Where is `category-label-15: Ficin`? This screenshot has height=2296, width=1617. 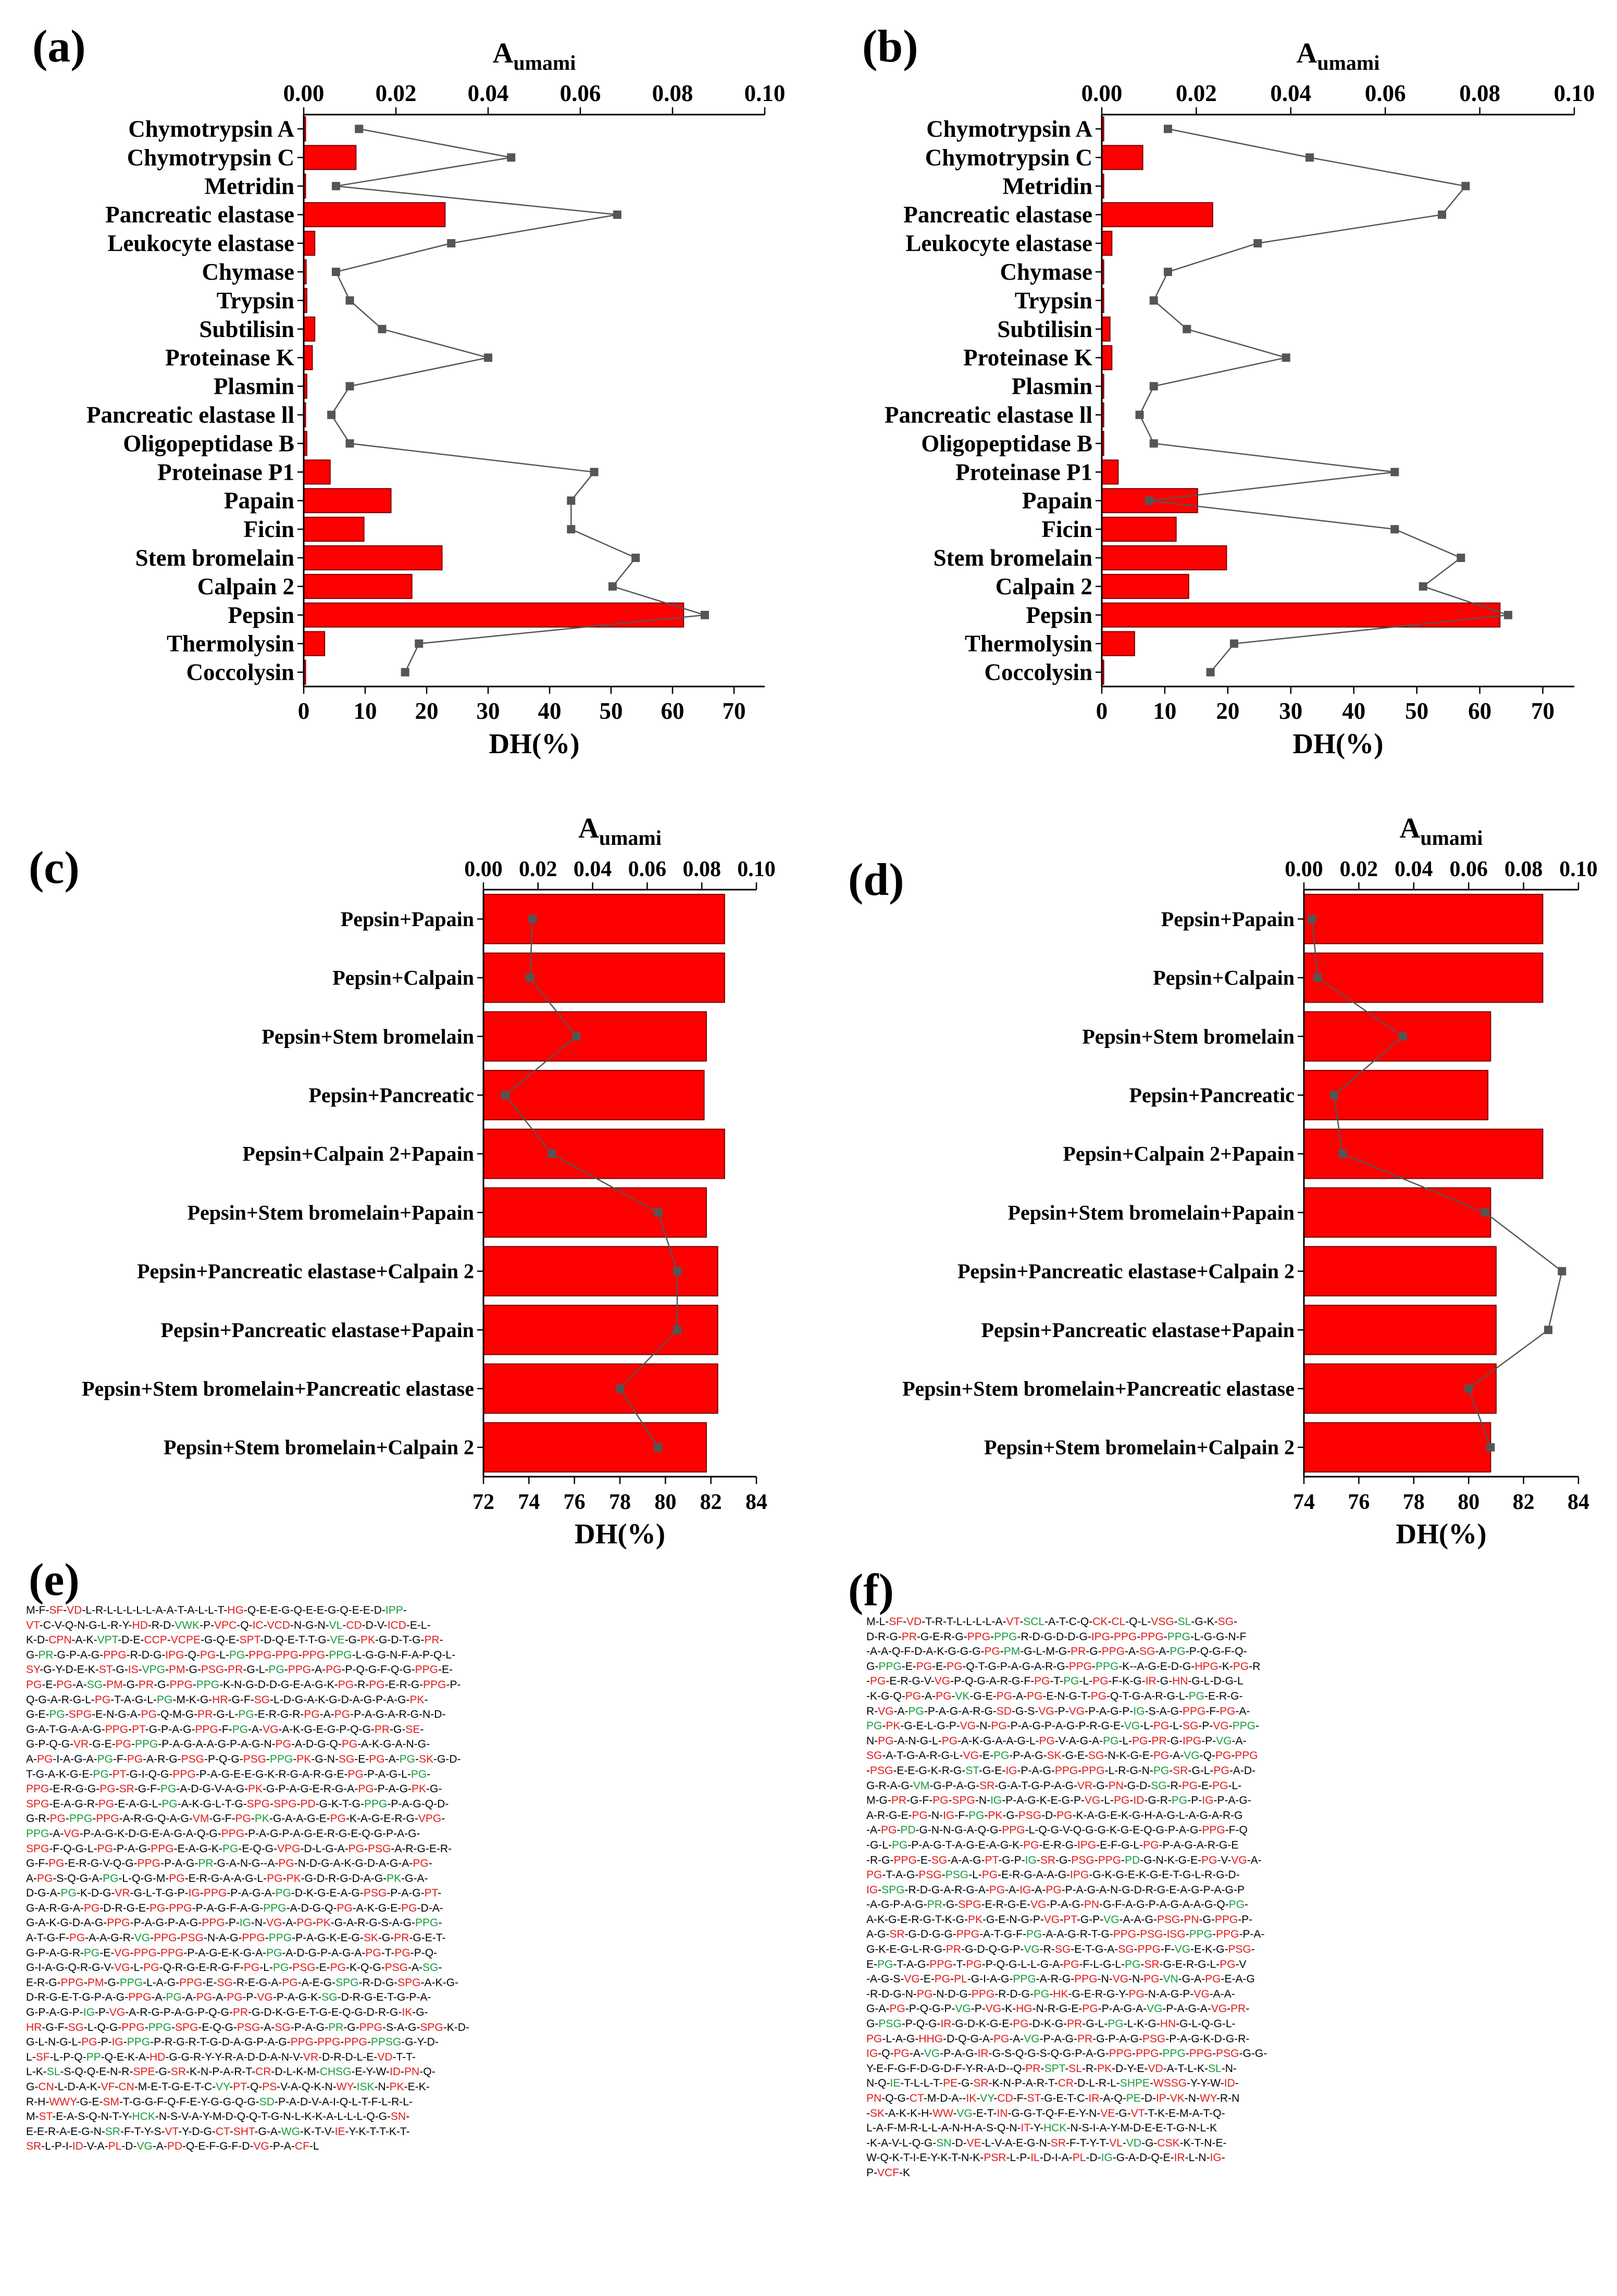
category-label-15: Ficin is located at coordinates (270, 529).